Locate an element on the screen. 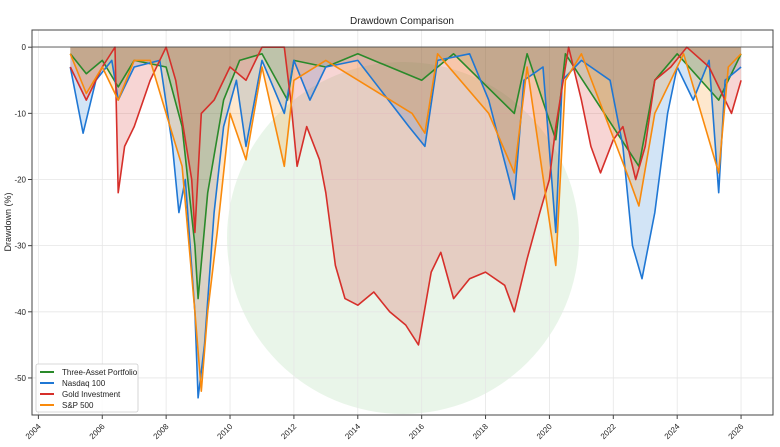 The width and height of the screenshot is (780, 447). x-tick-label: 2020 is located at coordinates (544, 431).